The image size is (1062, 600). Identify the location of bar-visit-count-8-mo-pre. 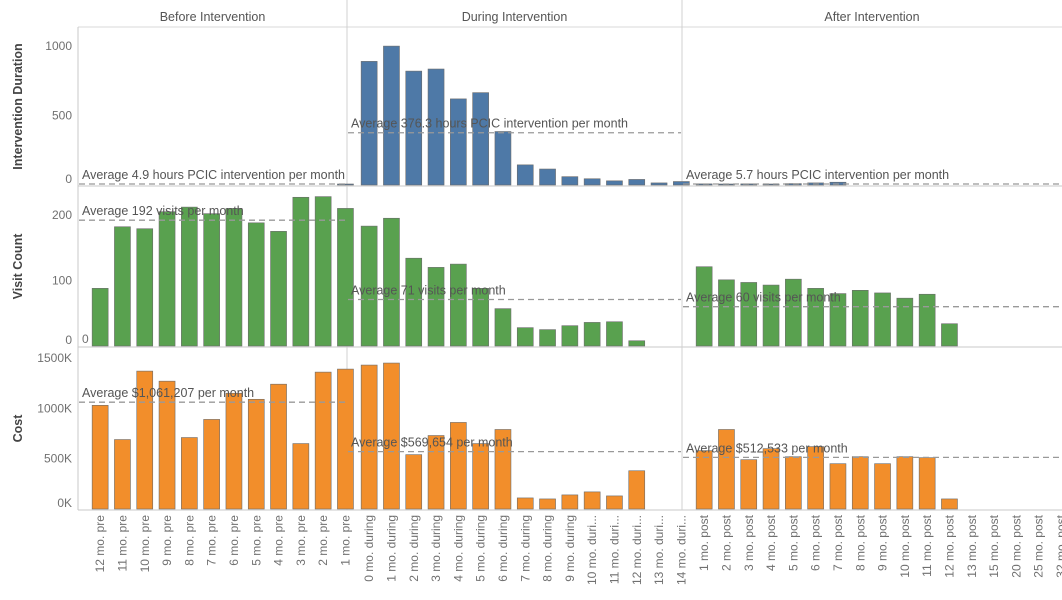
(189, 276).